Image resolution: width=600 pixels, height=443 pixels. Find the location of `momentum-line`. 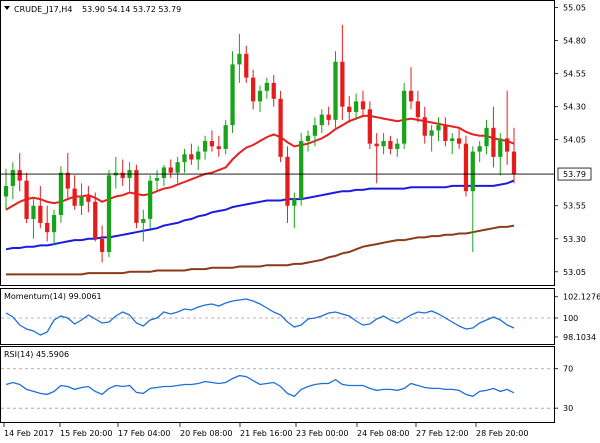

momentum-line is located at coordinates (277, 317).